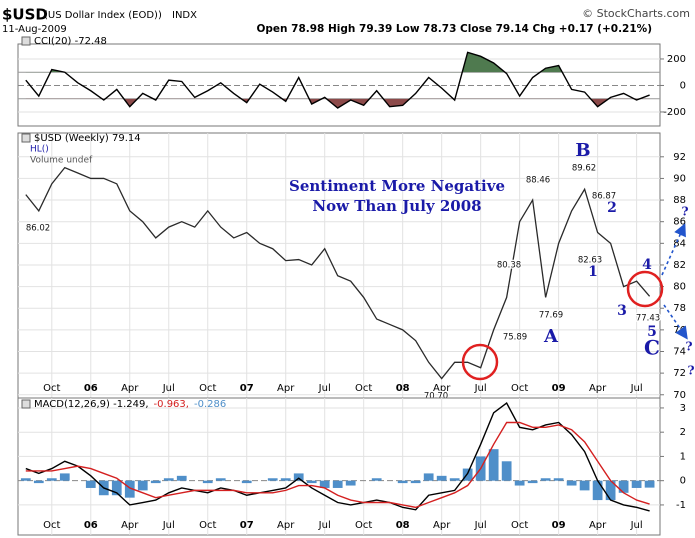 The height and width of the screenshot is (538, 695). Describe the element at coordinates (397, 186) in the screenshot. I see `annotation-note: Sentiment More Negative` at that location.